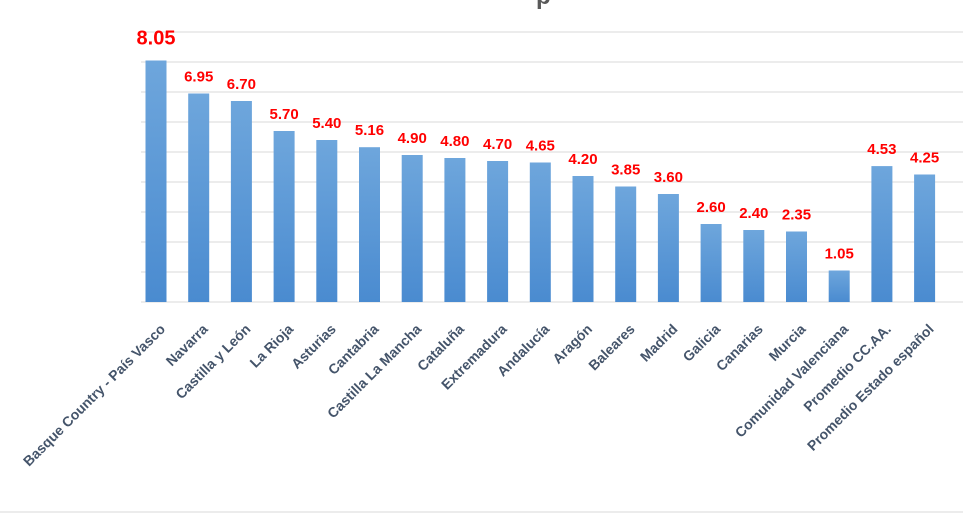 The height and width of the screenshot is (515, 963). I want to click on data-label: 4.90, so click(412, 138).